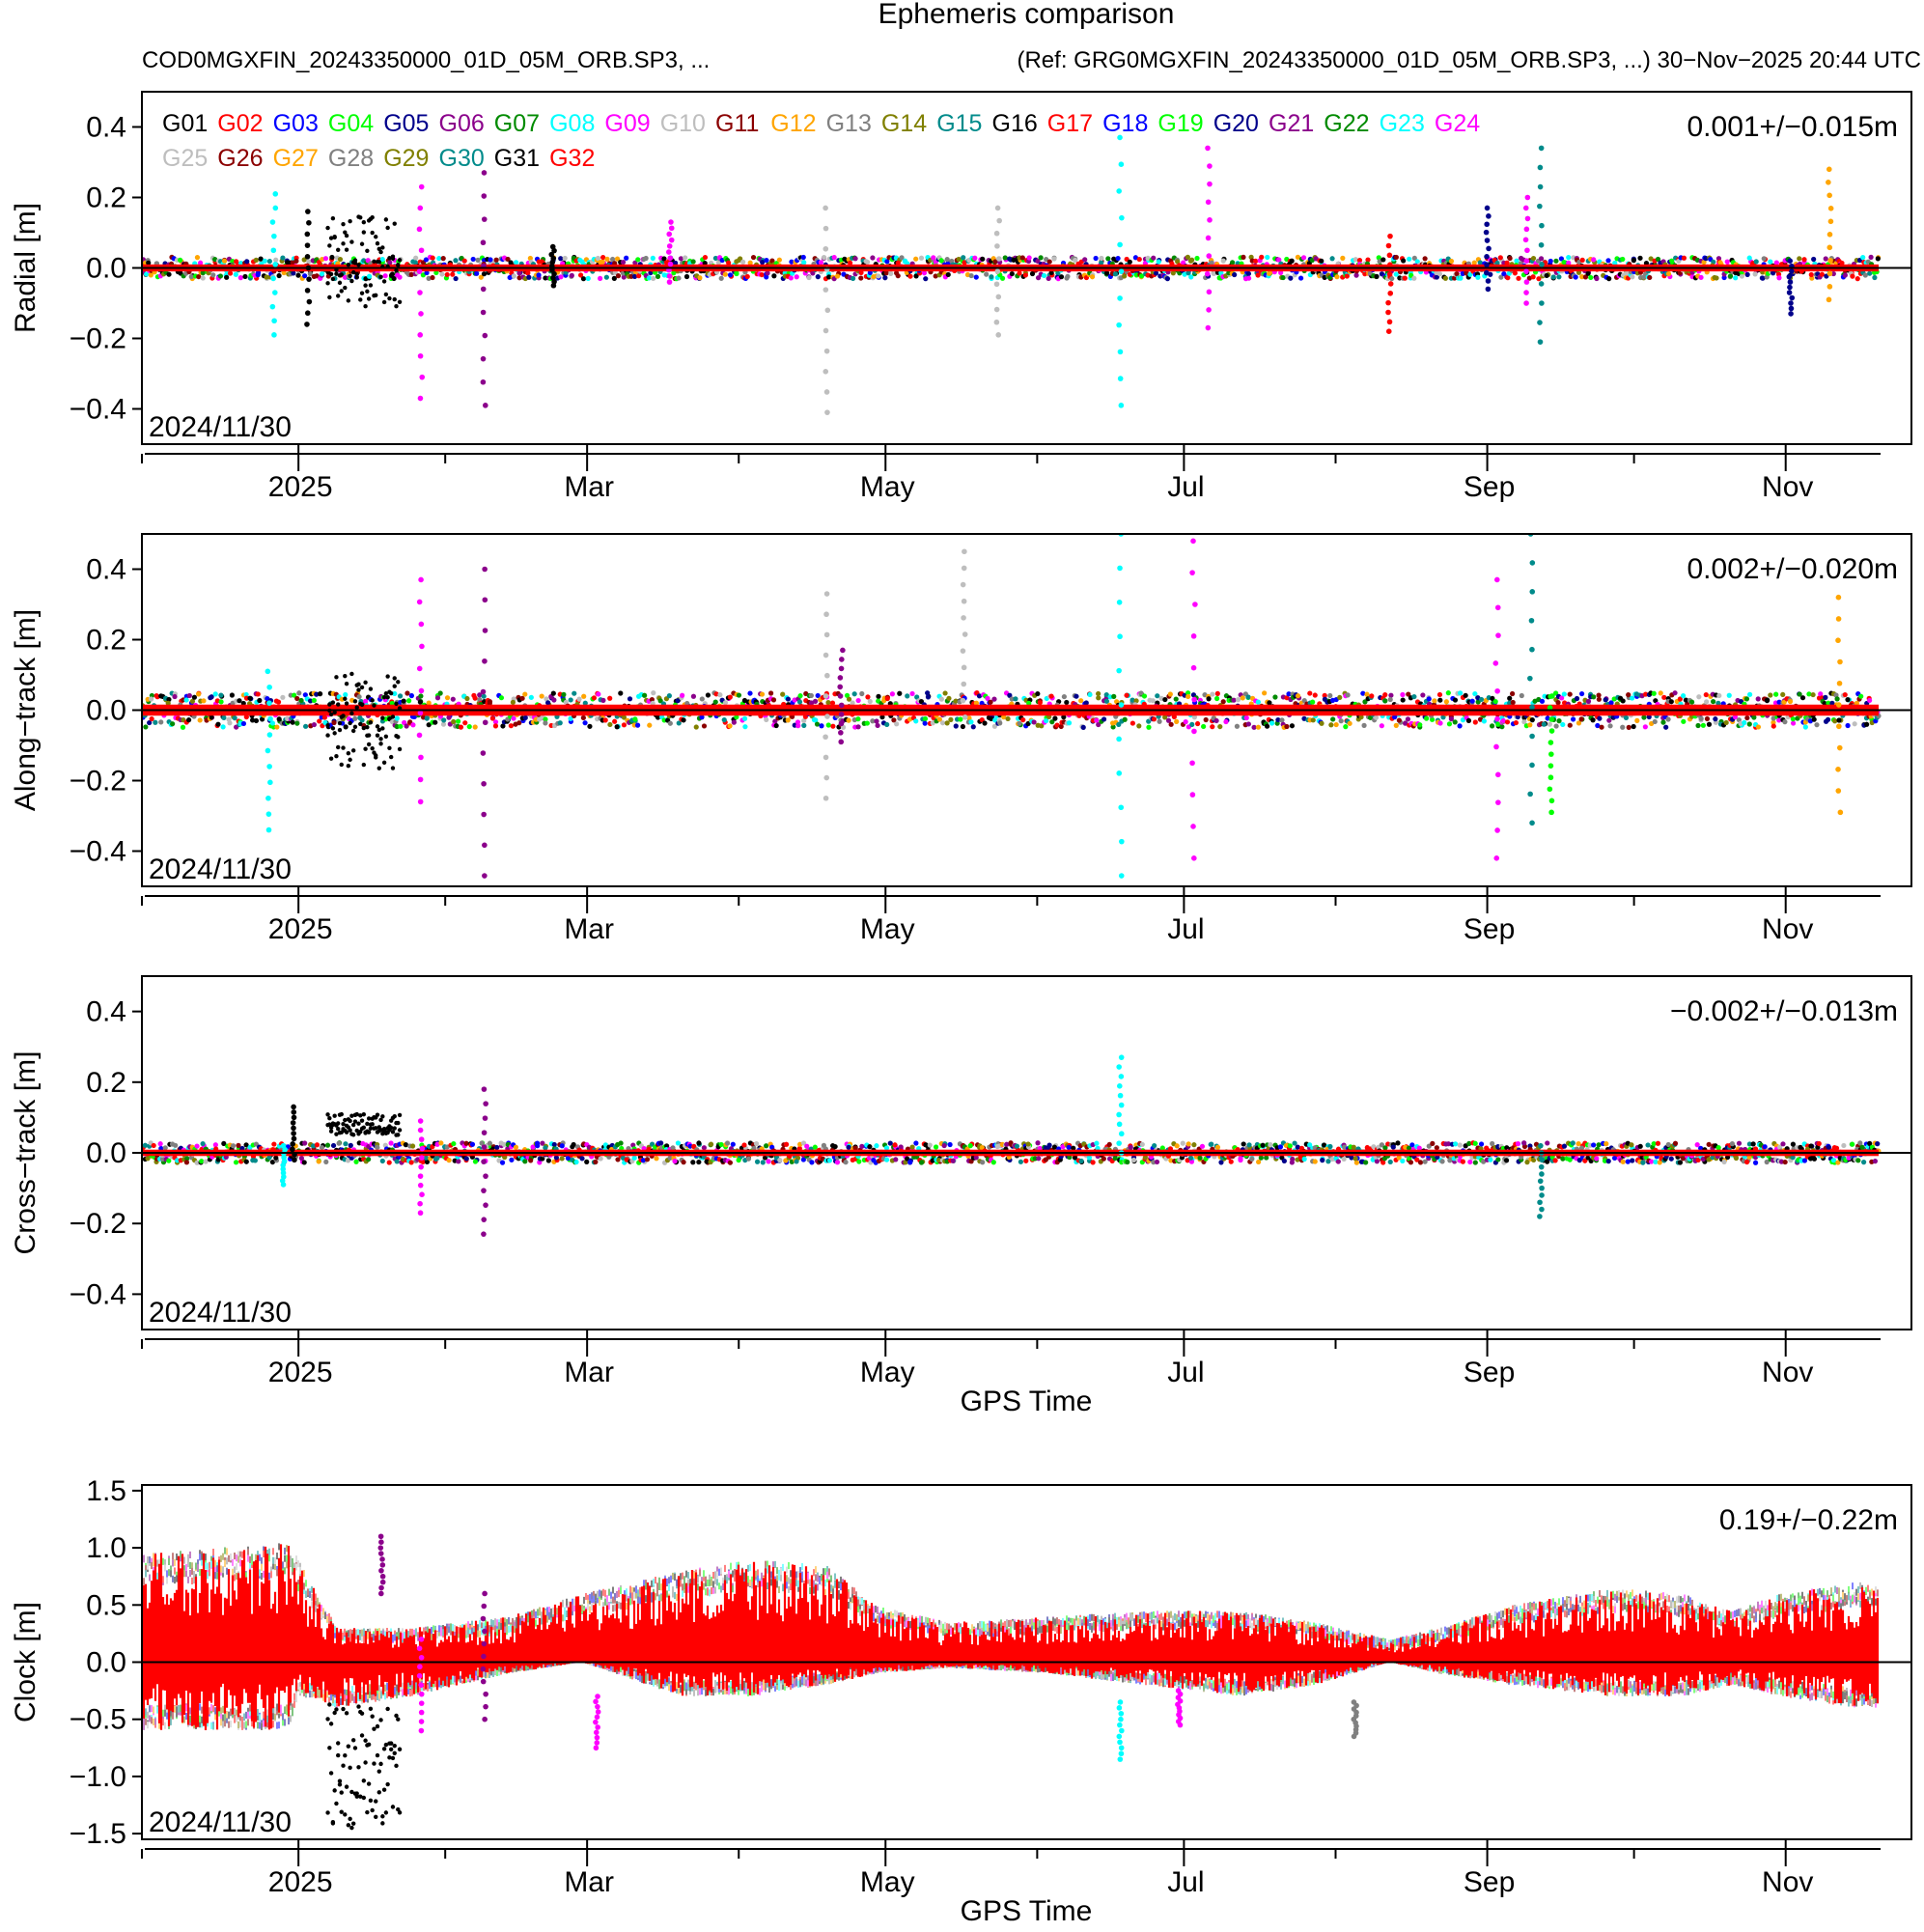 Image resolution: width=1924 pixels, height=1932 pixels. Describe the element at coordinates (1787, 487) in the screenshot. I see `x-tick-label: Nov` at that location.